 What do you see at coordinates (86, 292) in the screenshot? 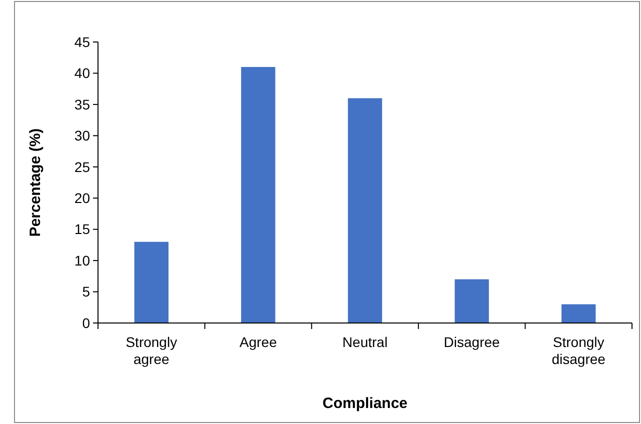
I see `y-tick-label: 5` at bounding box center [86, 292].